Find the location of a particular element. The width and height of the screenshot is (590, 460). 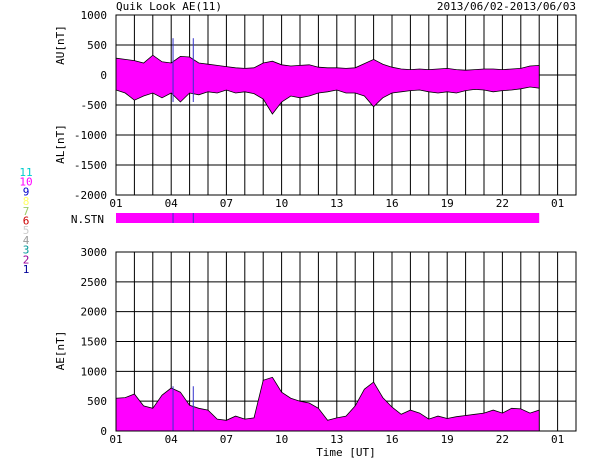

ae-ytick-label: 2000 is located at coordinates (94, 312).